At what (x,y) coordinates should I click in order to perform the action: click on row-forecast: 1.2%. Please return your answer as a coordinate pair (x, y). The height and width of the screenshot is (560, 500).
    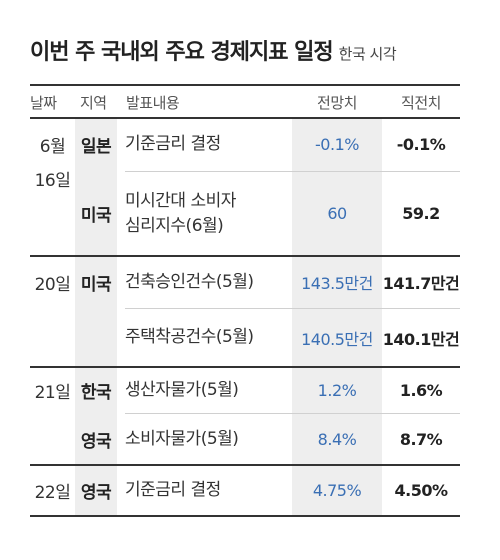
    Looking at the image, I should click on (337, 390).